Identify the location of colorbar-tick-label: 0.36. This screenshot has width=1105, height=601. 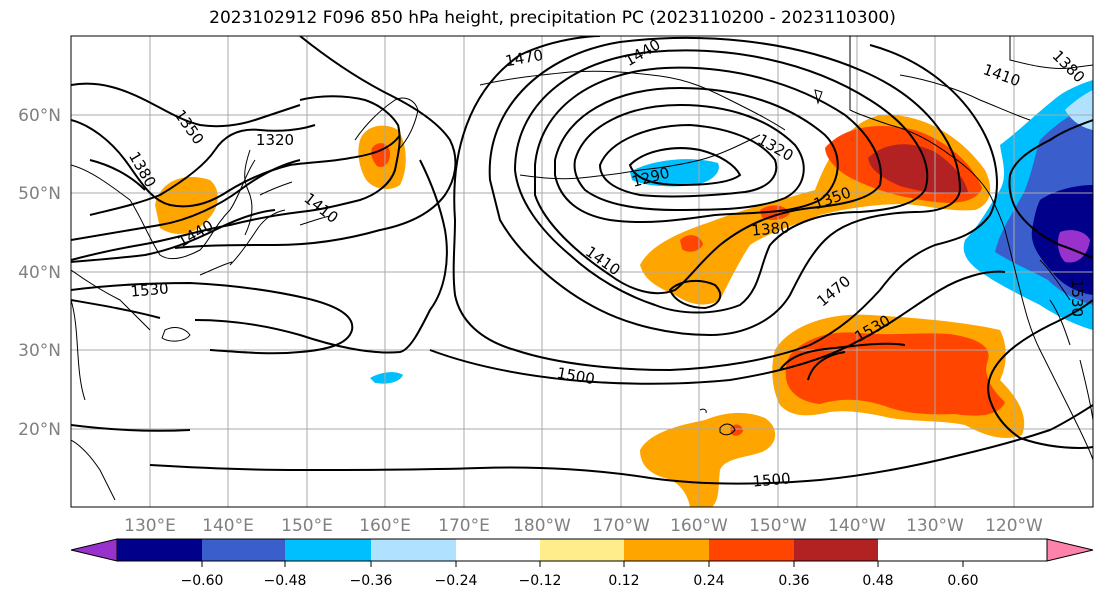
(793, 581).